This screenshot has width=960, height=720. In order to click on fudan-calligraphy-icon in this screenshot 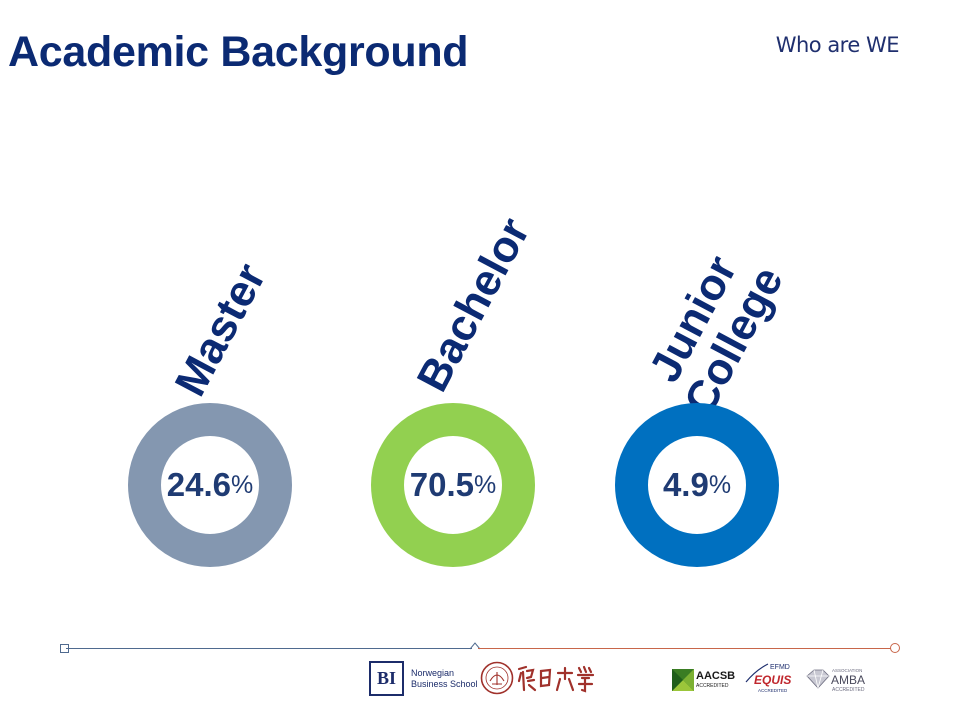, I will do `click(556, 679)`.